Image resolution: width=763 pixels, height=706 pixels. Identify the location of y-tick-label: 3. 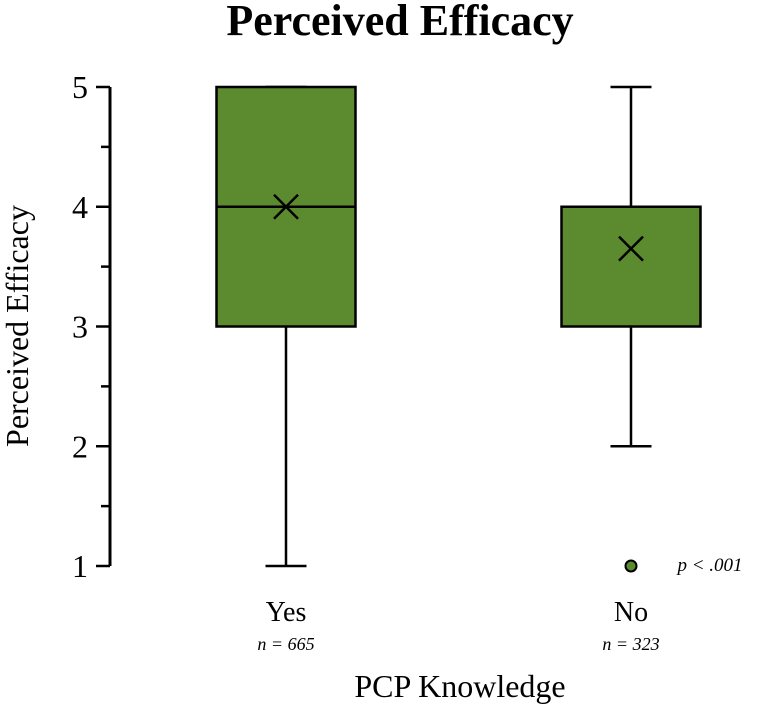
(80, 327).